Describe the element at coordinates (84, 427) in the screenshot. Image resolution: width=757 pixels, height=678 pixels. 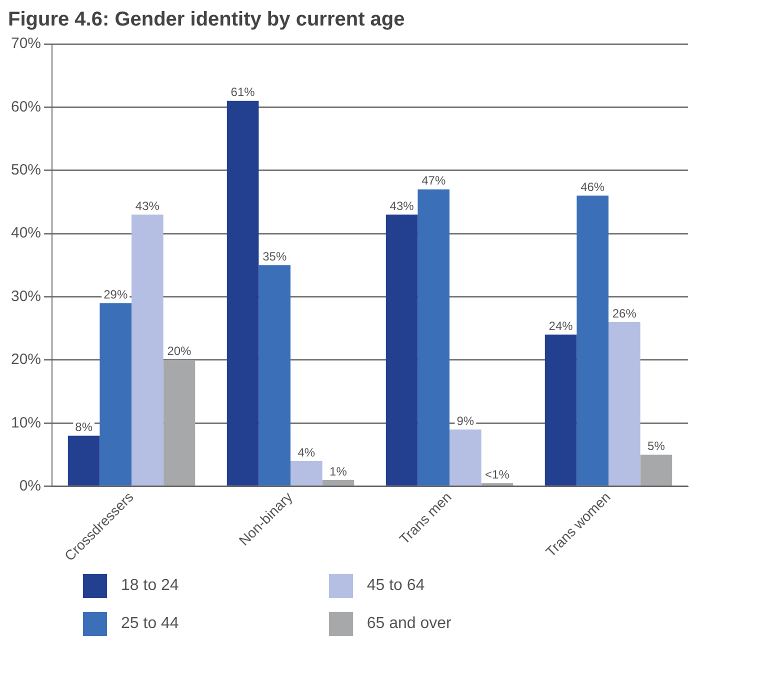
I see `data-label: 8%` at that location.